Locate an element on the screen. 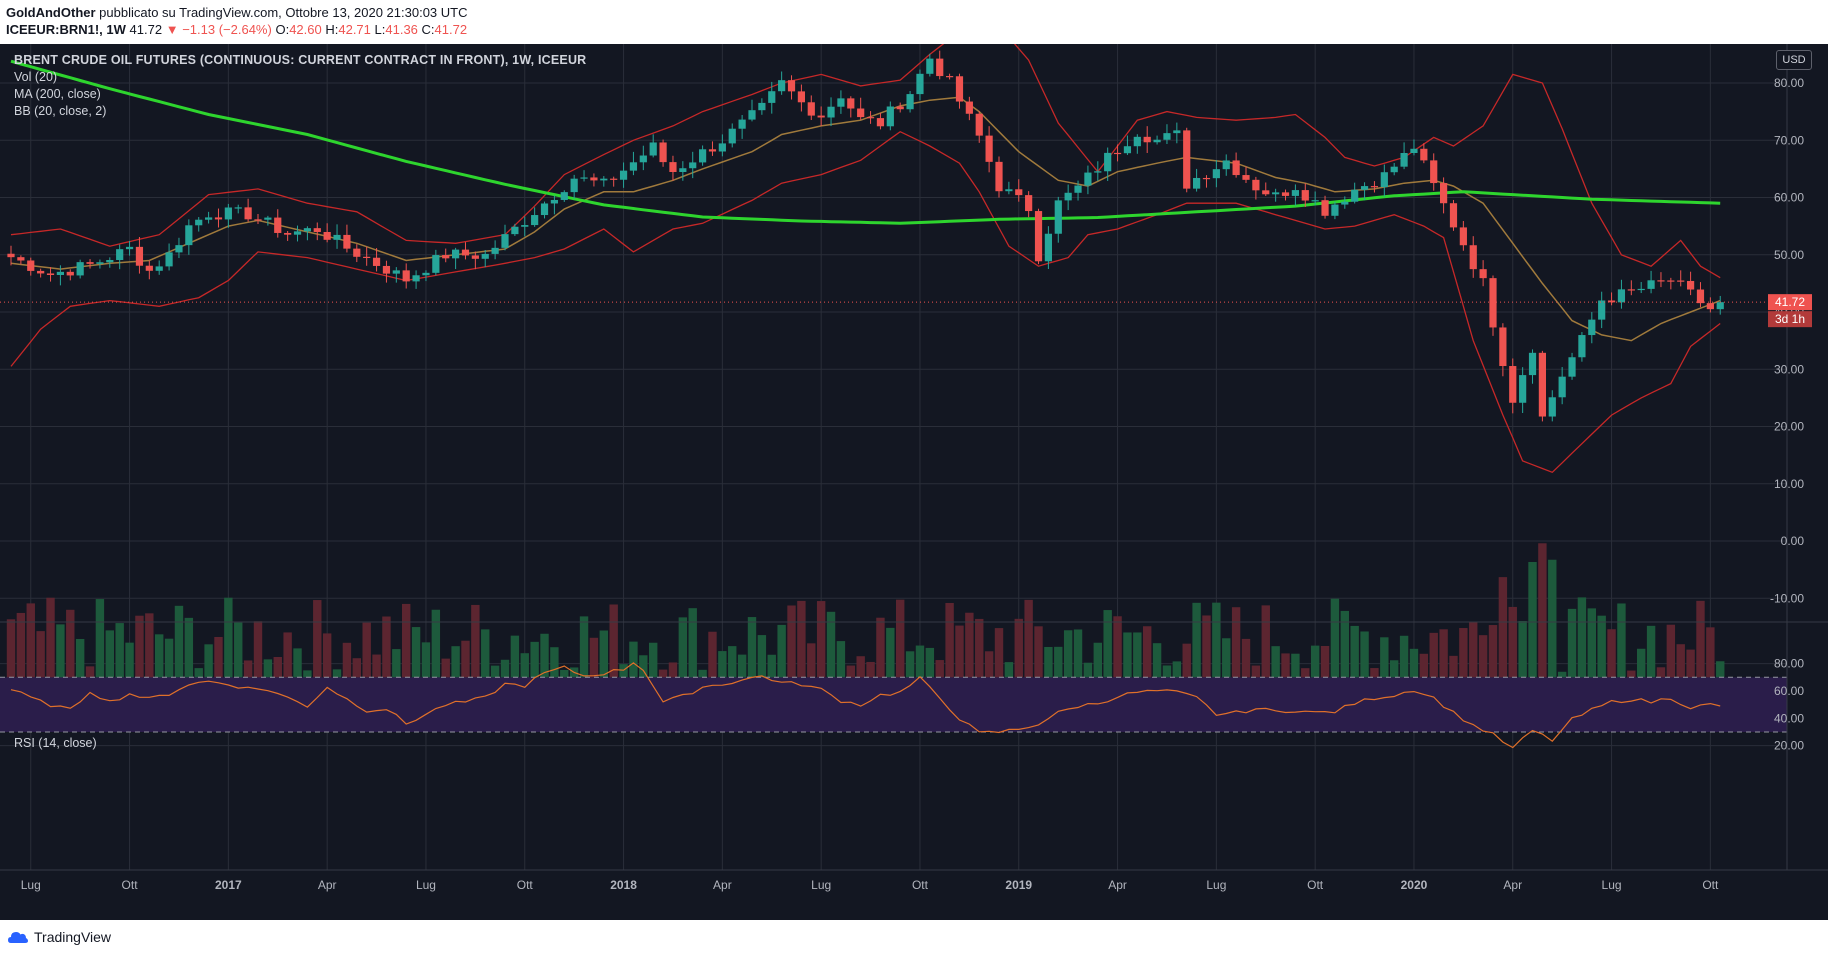  rsi-line is located at coordinates (865, 705).